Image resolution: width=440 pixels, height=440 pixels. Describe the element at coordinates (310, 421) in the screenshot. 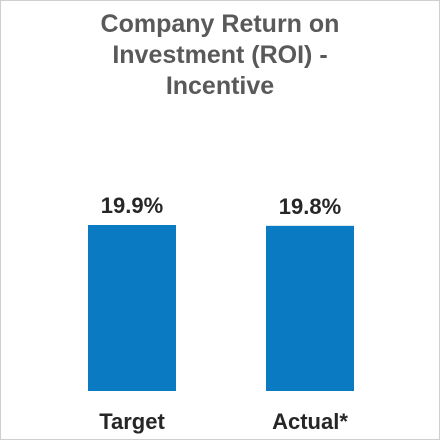

I see `category-label-actual: Actual*` at that location.